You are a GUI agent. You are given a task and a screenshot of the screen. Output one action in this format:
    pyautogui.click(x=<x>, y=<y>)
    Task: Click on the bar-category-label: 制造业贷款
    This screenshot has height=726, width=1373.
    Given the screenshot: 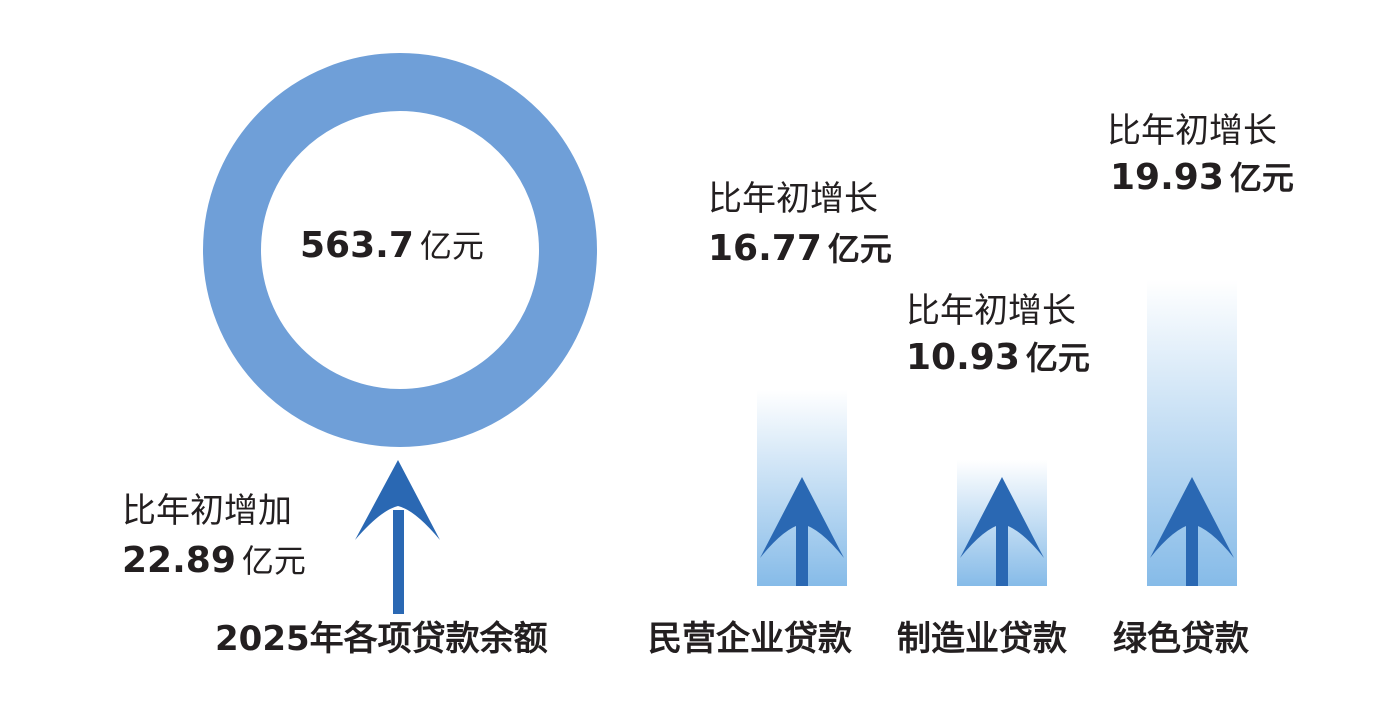 What is the action you would take?
    pyautogui.click(x=982, y=639)
    